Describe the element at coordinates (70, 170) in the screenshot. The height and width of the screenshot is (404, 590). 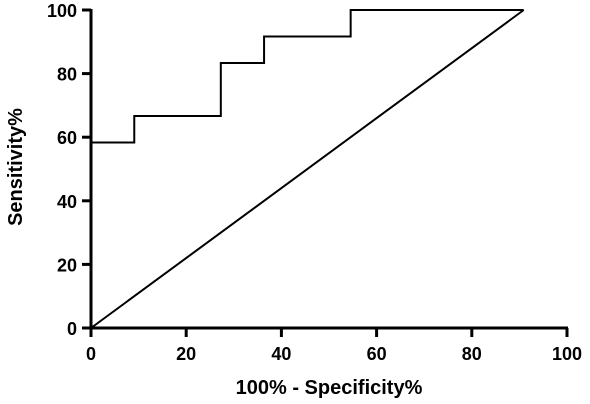
I see `y-axis: 0 20 40 60 80 100` at that location.